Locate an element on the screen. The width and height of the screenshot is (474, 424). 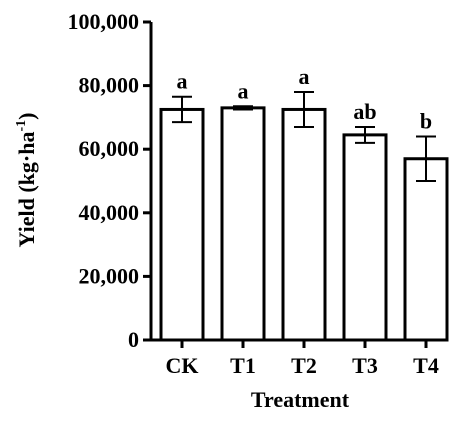
y-tick-label: 60,000 is located at coordinates (109, 148).